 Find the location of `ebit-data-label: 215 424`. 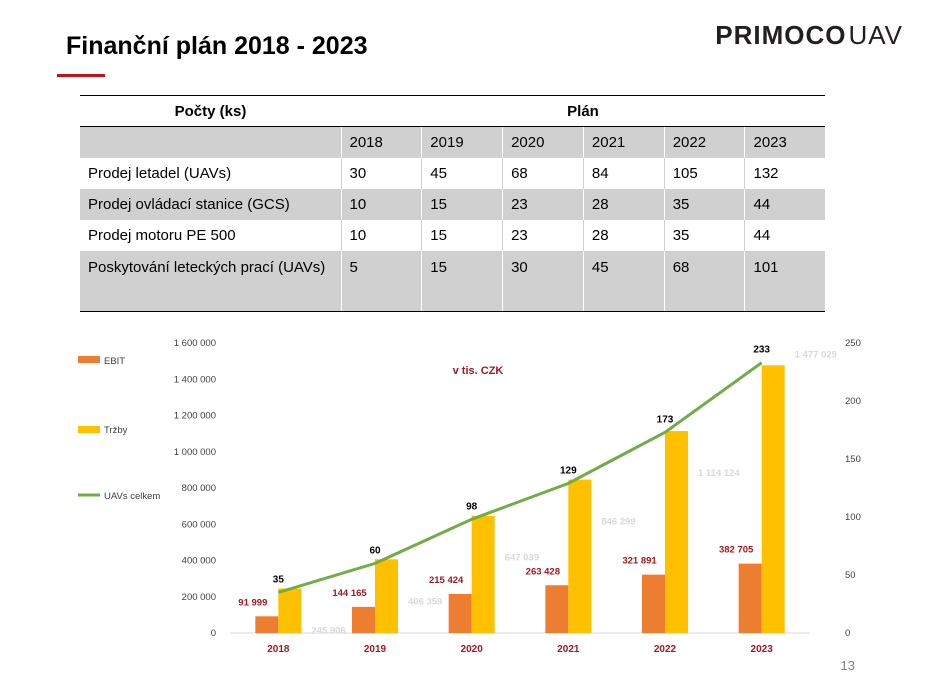

ebit-data-label: 215 424 is located at coordinates (446, 580).